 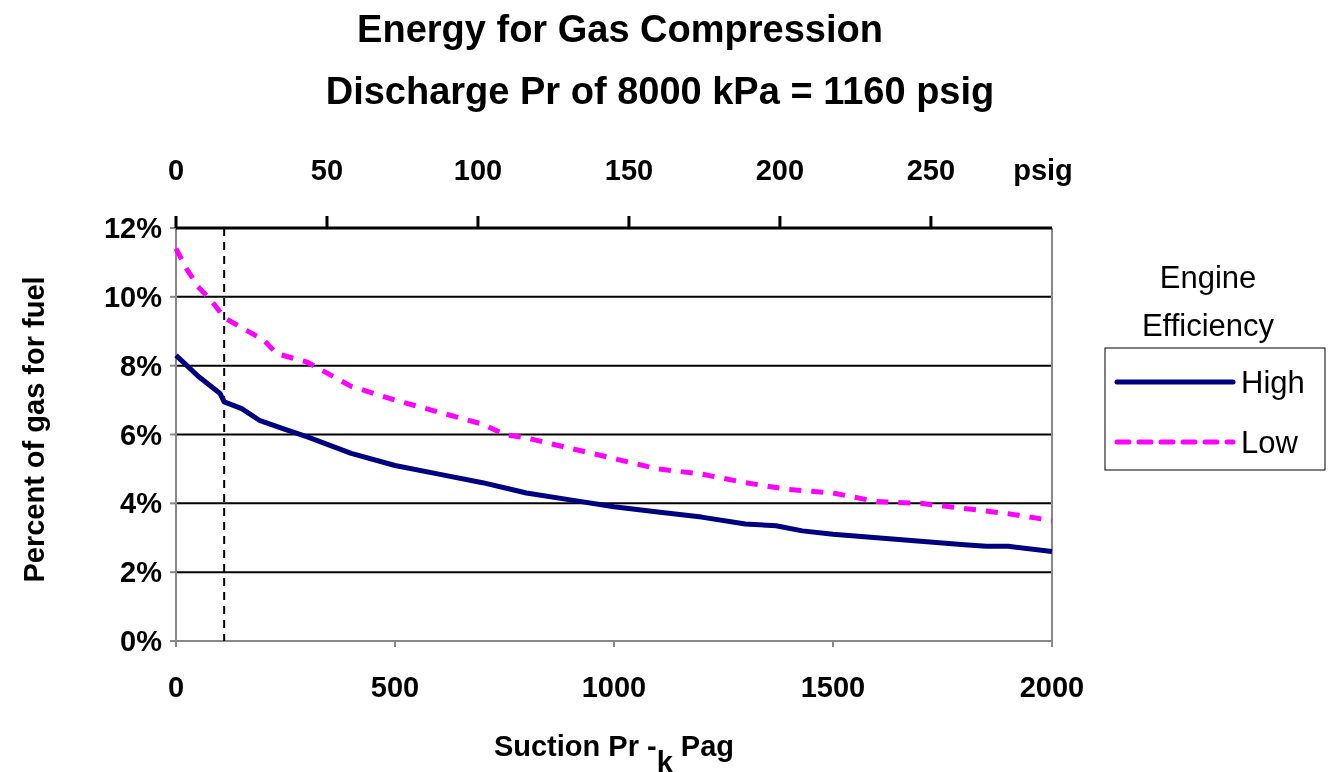 I want to click on y-tick-label: 12%, so click(x=133, y=228).